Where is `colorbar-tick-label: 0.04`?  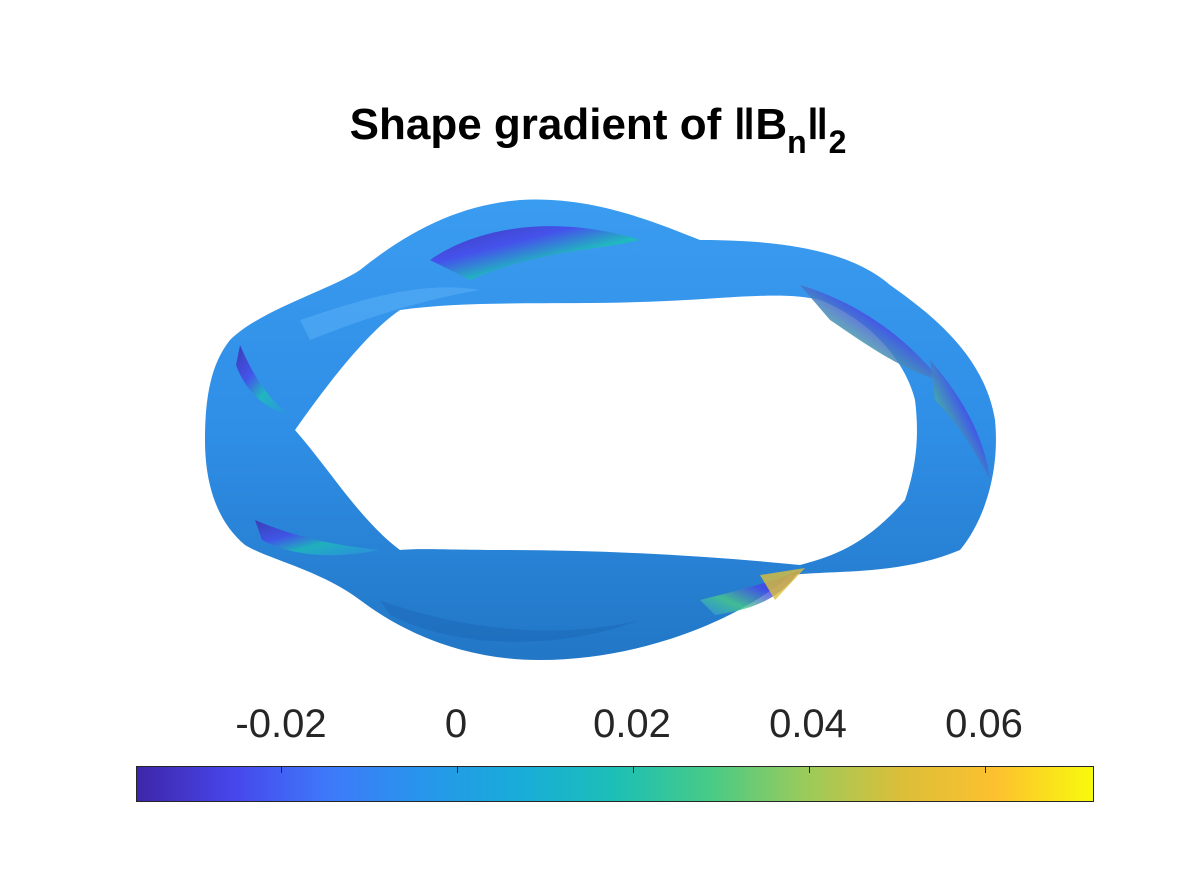
colorbar-tick-label: 0.04 is located at coordinates (808, 724).